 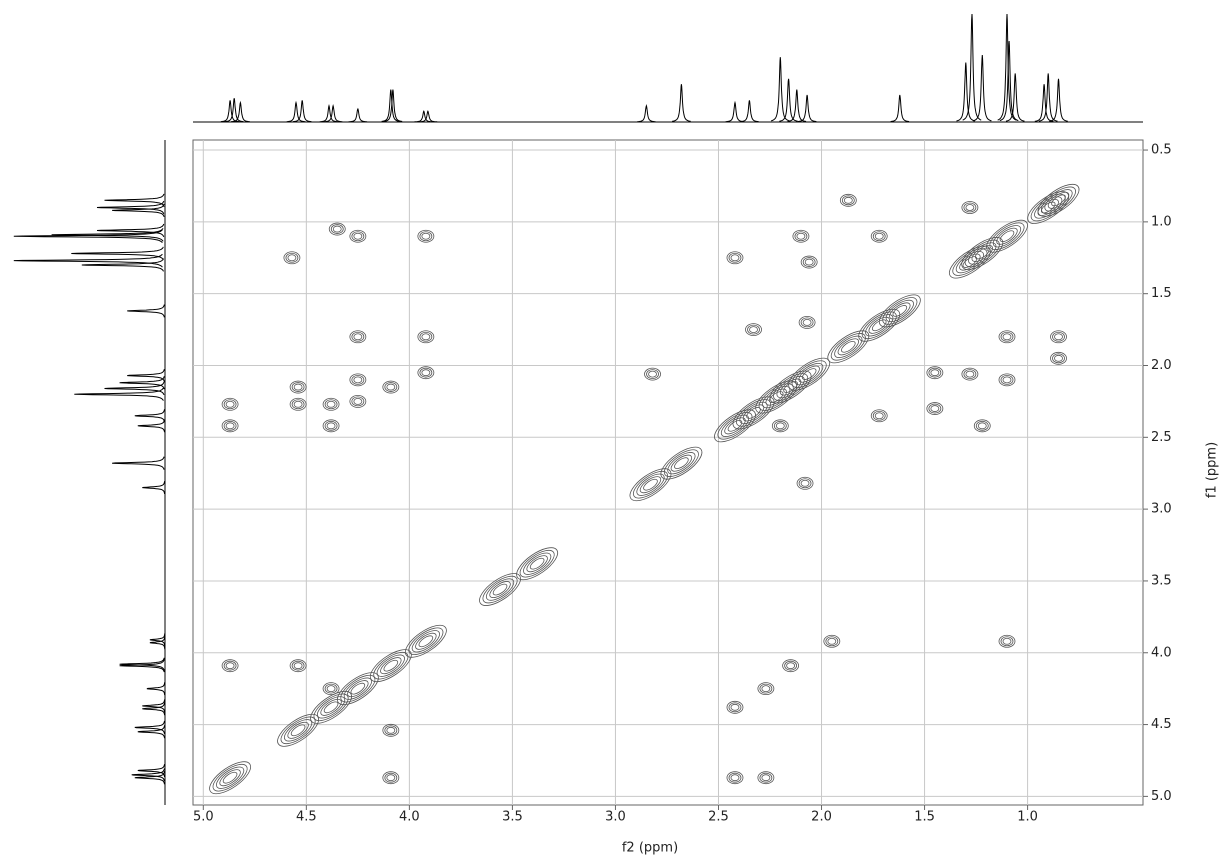 I want to click on y-tick-label: 5.0, so click(x=1161, y=796).